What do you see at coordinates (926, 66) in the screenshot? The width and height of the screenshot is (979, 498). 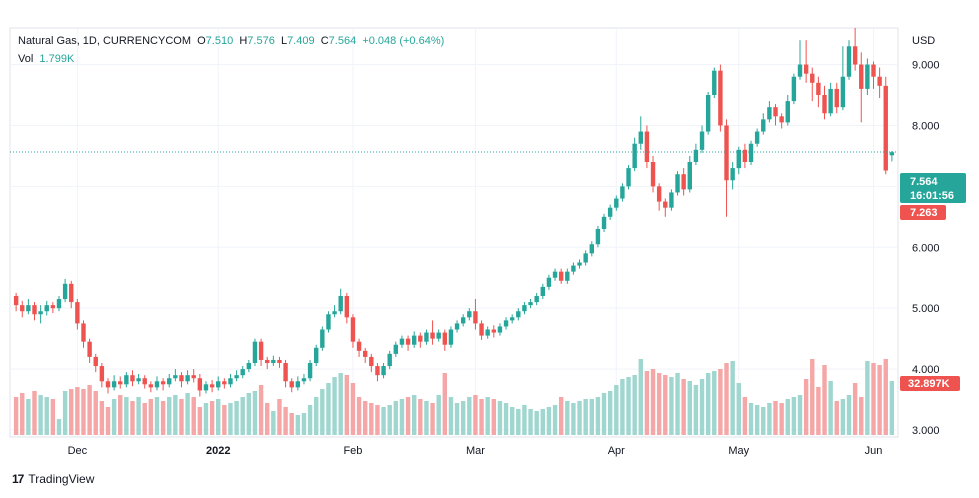 I see `price-tick-label: 9.000` at bounding box center [926, 66].